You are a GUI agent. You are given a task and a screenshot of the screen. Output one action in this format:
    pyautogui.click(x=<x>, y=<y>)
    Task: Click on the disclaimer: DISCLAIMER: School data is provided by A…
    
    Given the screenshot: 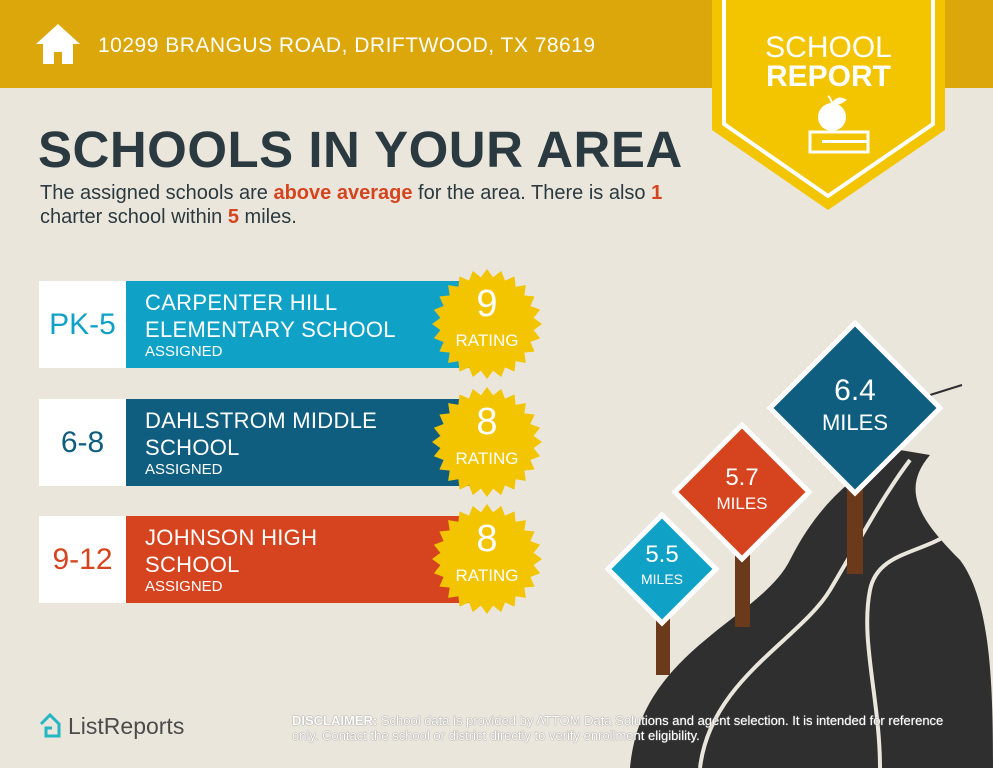 What is the action you would take?
    pyautogui.click(x=618, y=728)
    